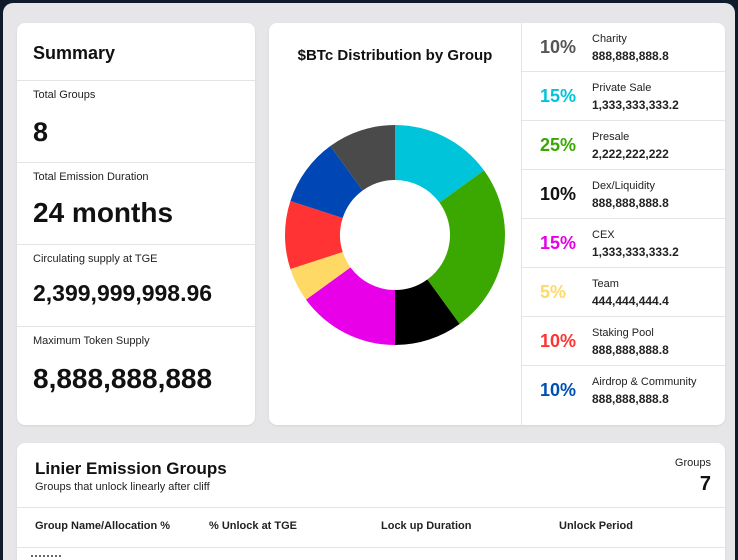 Image resolution: width=738 pixels, height=560 pixels. Describe the element at coordinates (623, 96) in the screenshot. I see `legend-item-private-sale: 15% Private Sale 1,333,333,333.2` at that location.